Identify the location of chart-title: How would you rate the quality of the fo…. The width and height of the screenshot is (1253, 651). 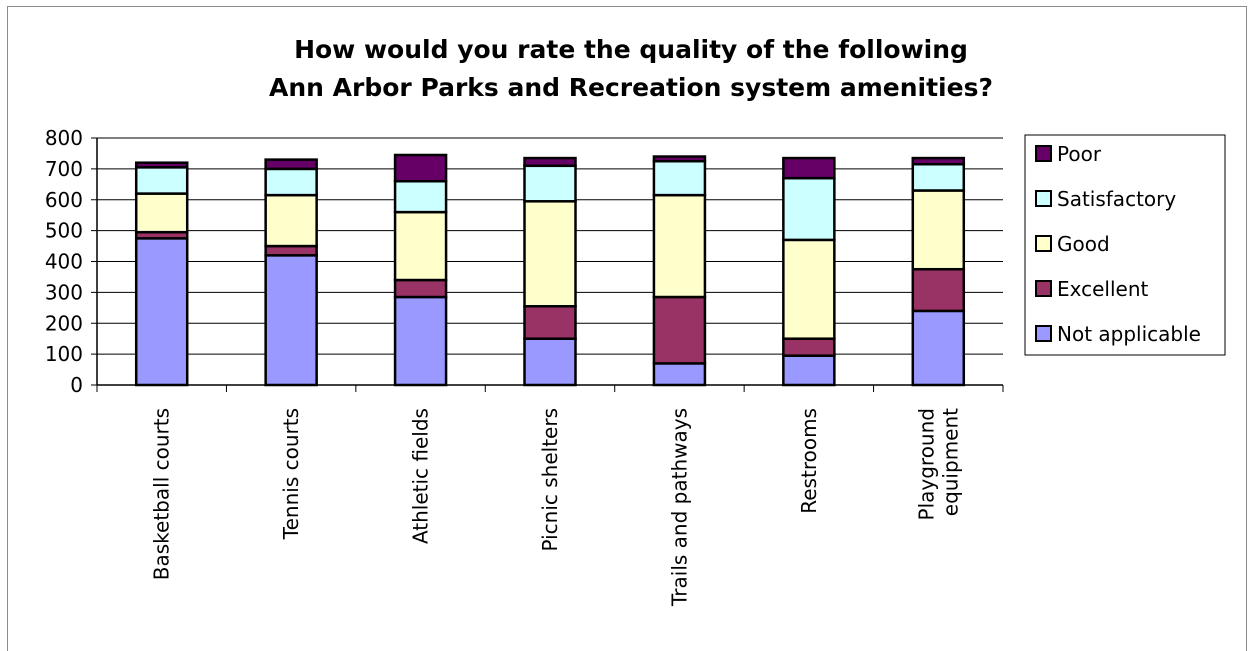
(631, 68).